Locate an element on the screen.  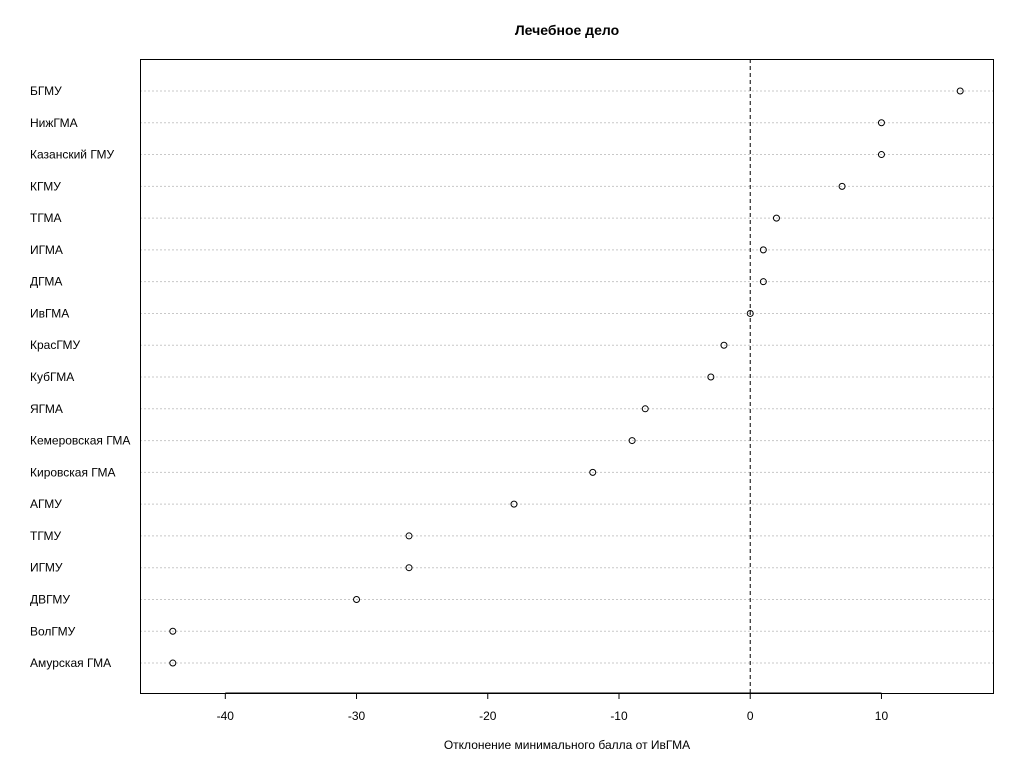
x-tick-label: -30 is located at coordinates (357, 716).